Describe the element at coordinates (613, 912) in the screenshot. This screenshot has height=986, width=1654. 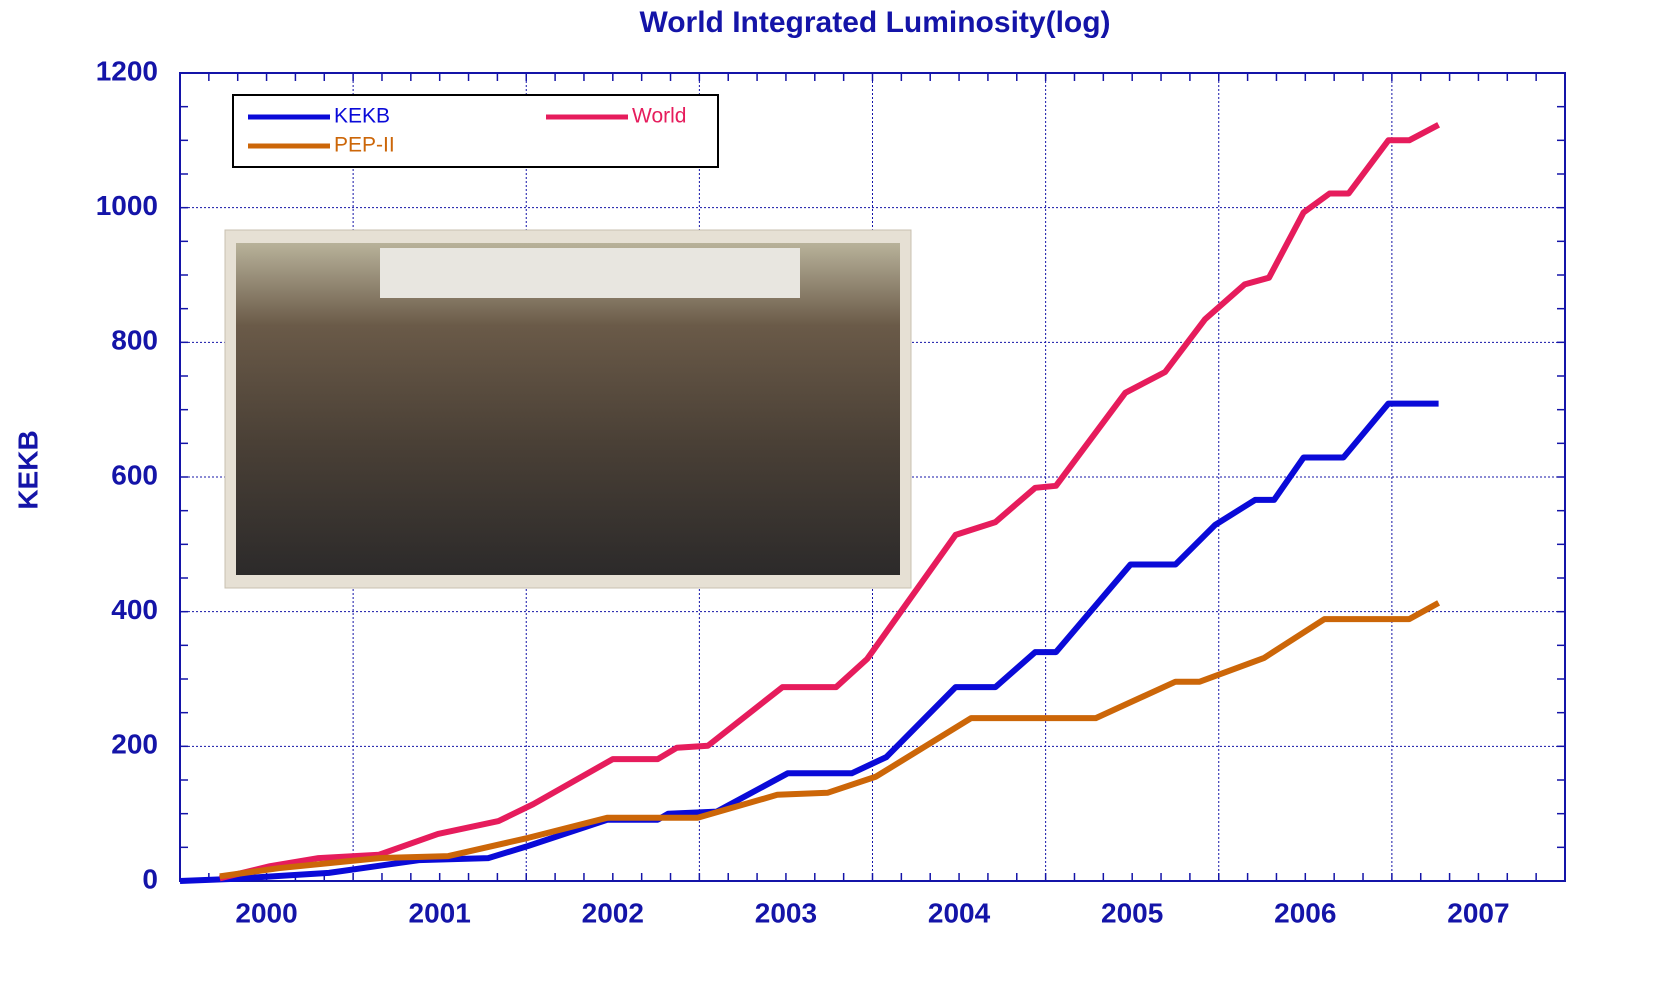
I see `x-tick-label: 2002` at that location.